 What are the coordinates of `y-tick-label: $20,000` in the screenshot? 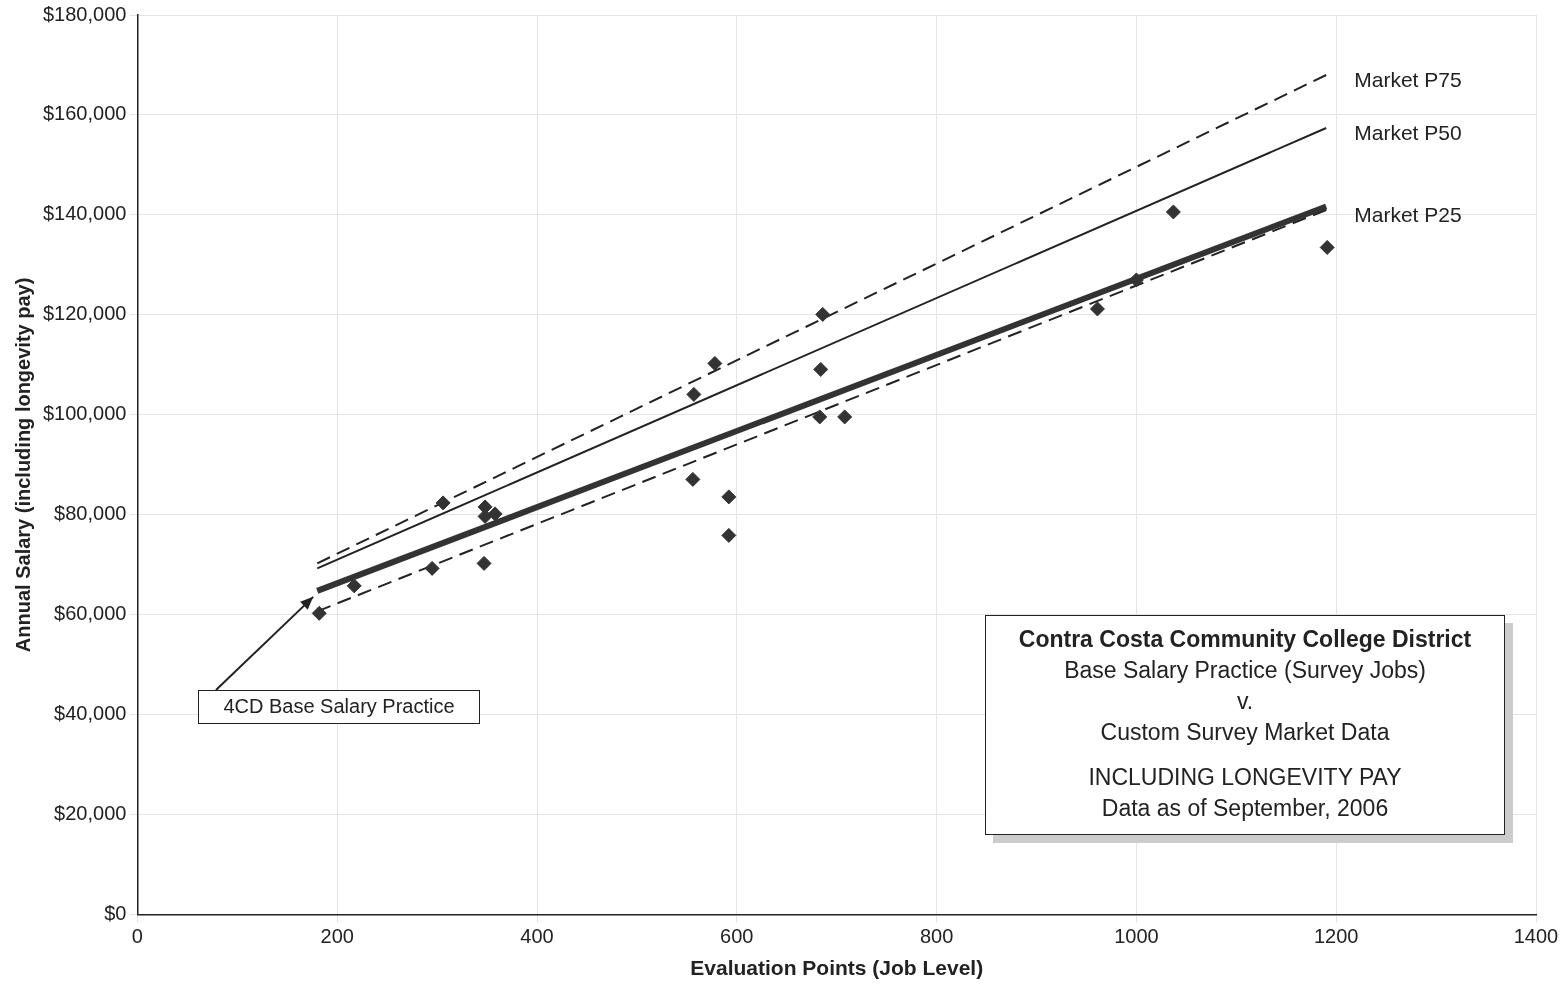 It's located at (90, 813).